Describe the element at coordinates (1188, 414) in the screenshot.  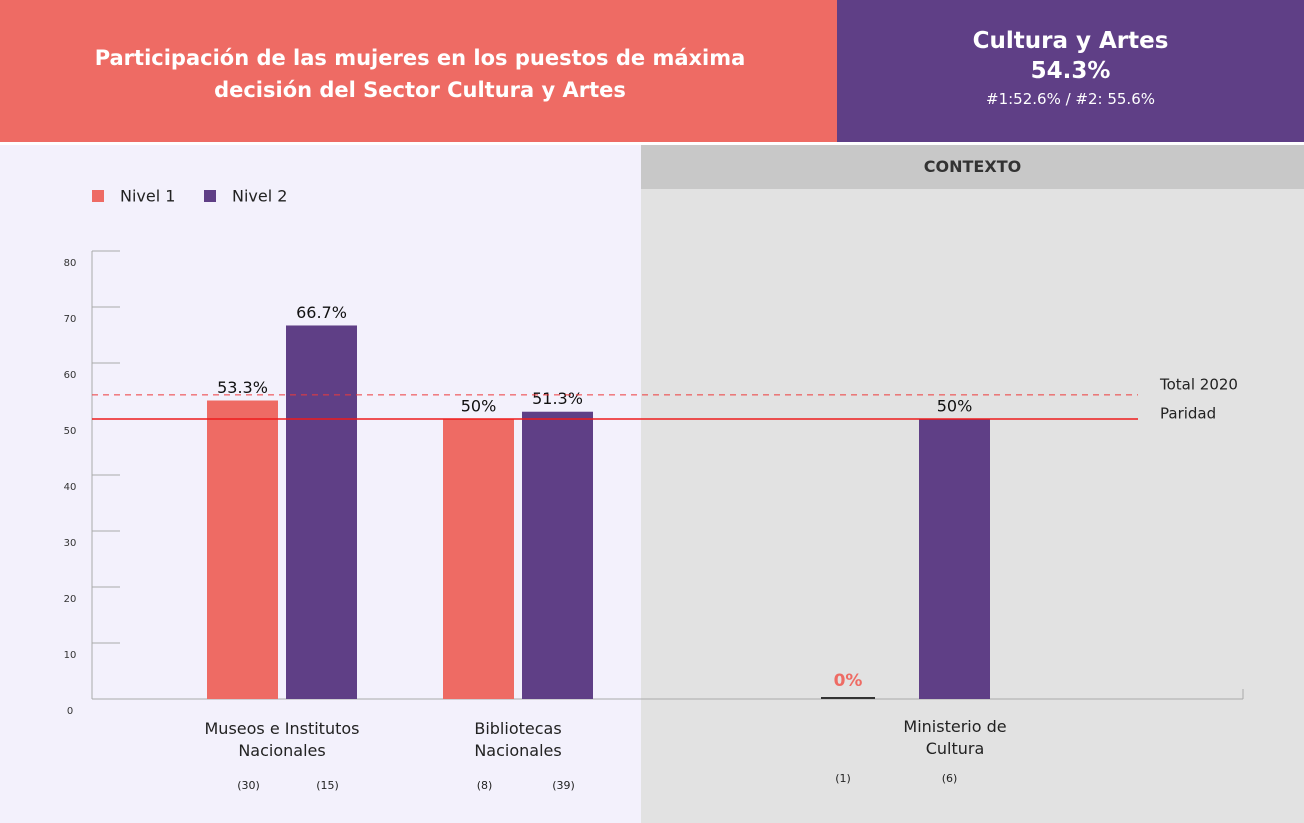
I see `reference-label: Paridad` at that location.